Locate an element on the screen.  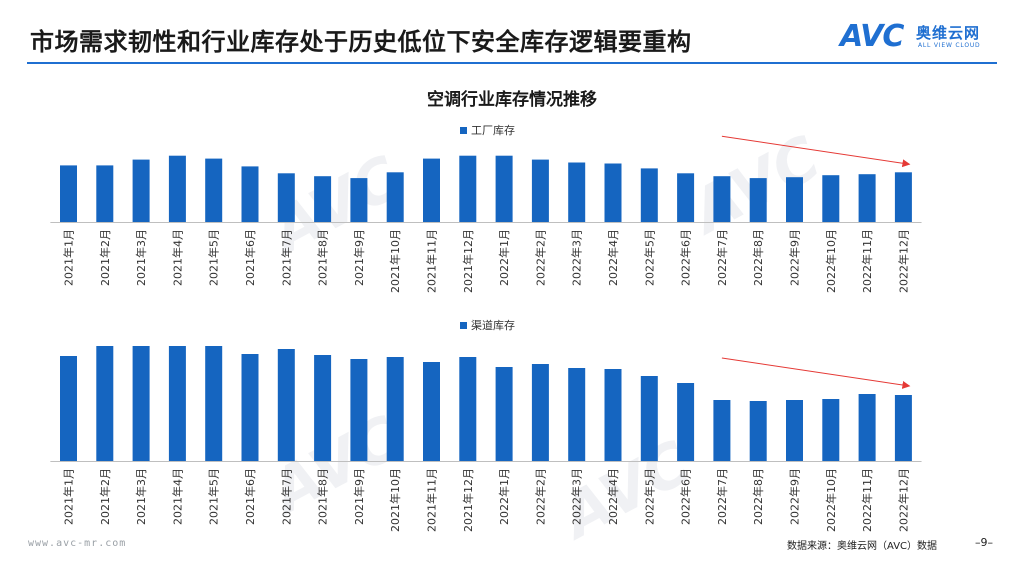
x-tick-label: 2021年6月 is located at coordinates (250, 496).